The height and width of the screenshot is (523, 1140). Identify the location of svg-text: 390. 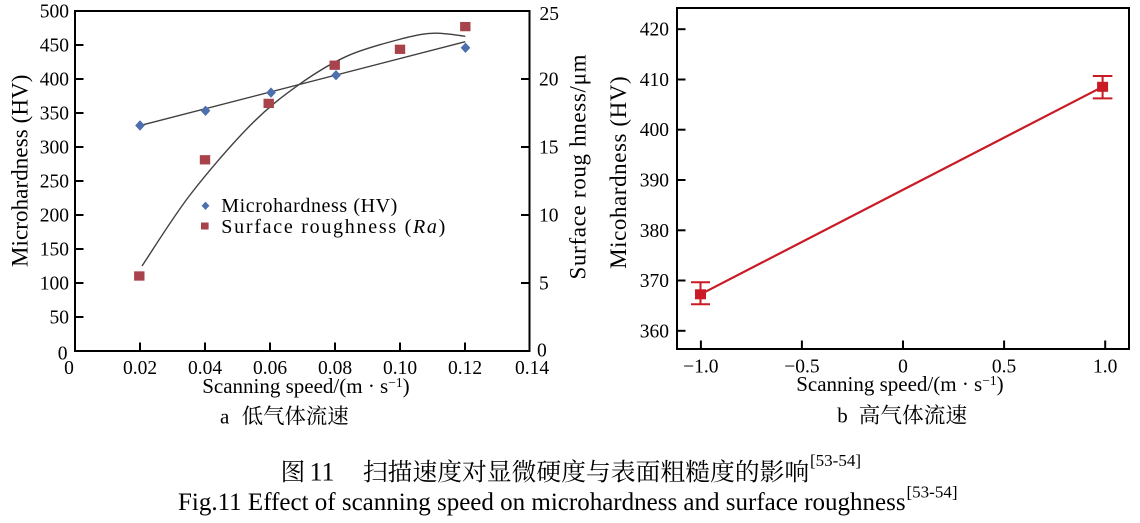
(654, 180).